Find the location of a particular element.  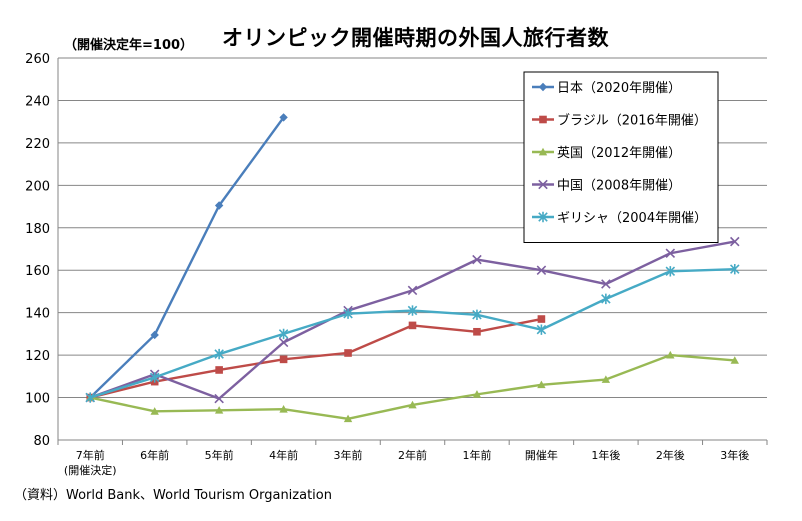

chart-title: オリンピック開催時期の外国人旅行者数 is located at coordinates (415, 38).